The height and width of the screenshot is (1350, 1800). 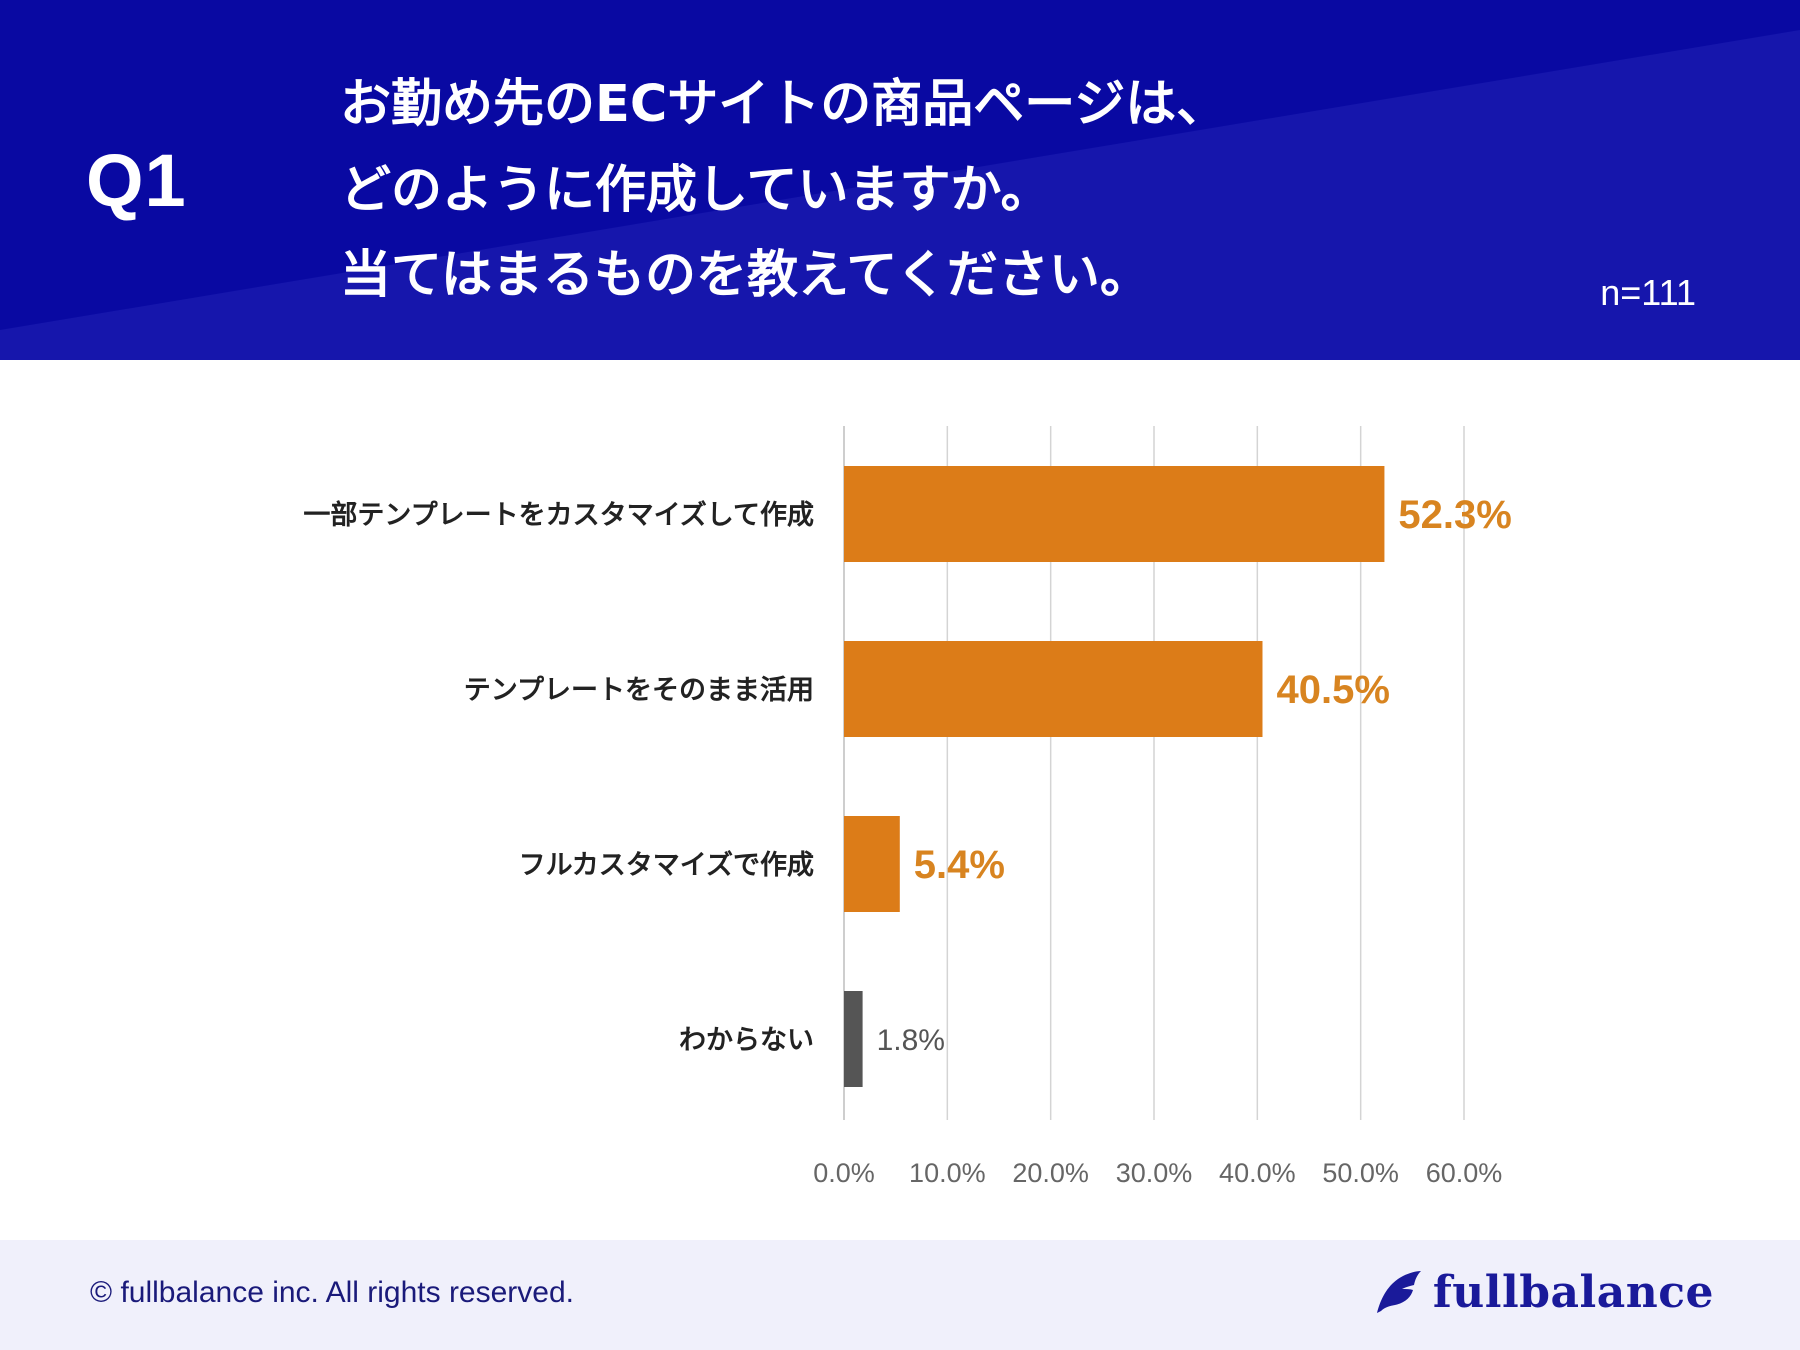 What do you see at coordinates (1398, 1292) in the screenshot?
I see `leaf-icon` at bounding box center [1398, 1292].